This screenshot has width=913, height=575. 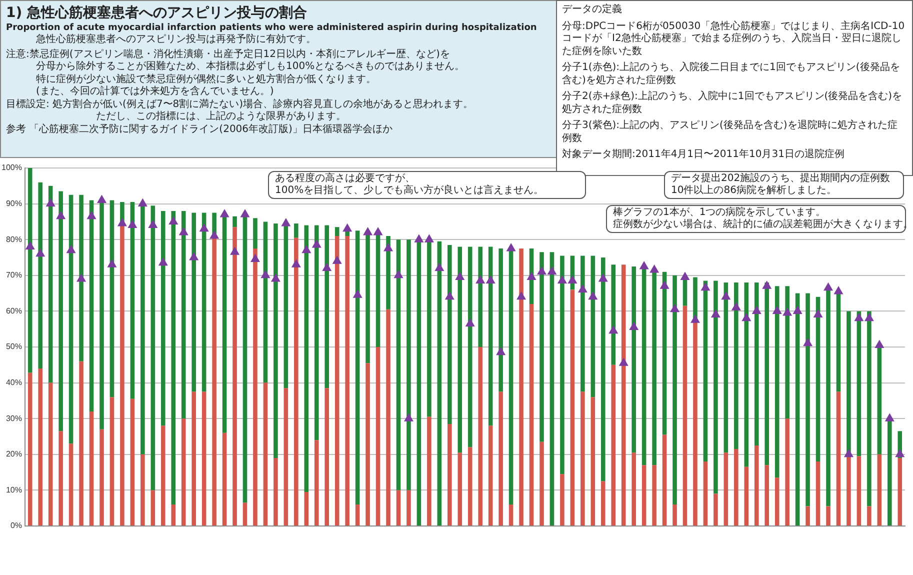 What do you see at coordinates (16, 525) in the screenshot?
I see `y-tick-label: 0%` at bounding box center [16, 525].